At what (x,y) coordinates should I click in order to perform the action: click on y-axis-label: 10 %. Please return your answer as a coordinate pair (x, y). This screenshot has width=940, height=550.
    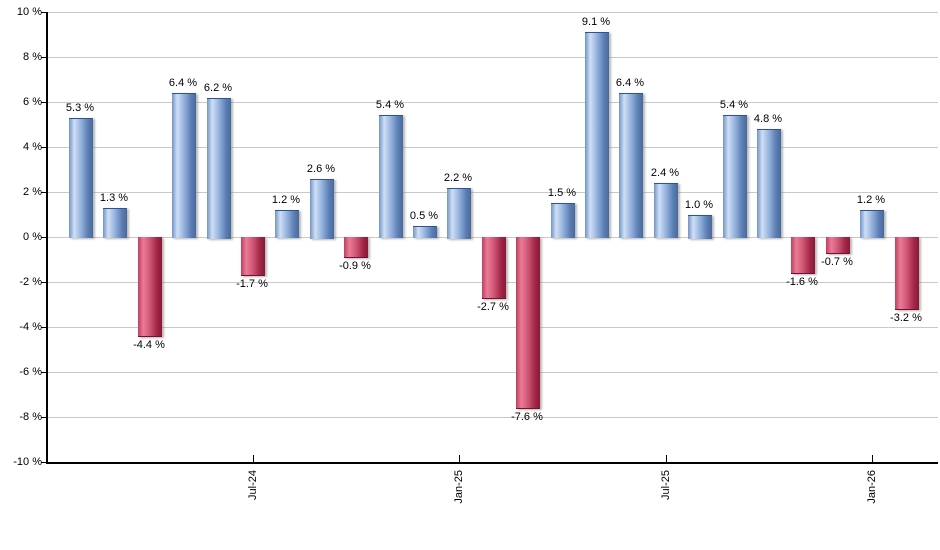
    Looking at the image, I should click on (29, 12).